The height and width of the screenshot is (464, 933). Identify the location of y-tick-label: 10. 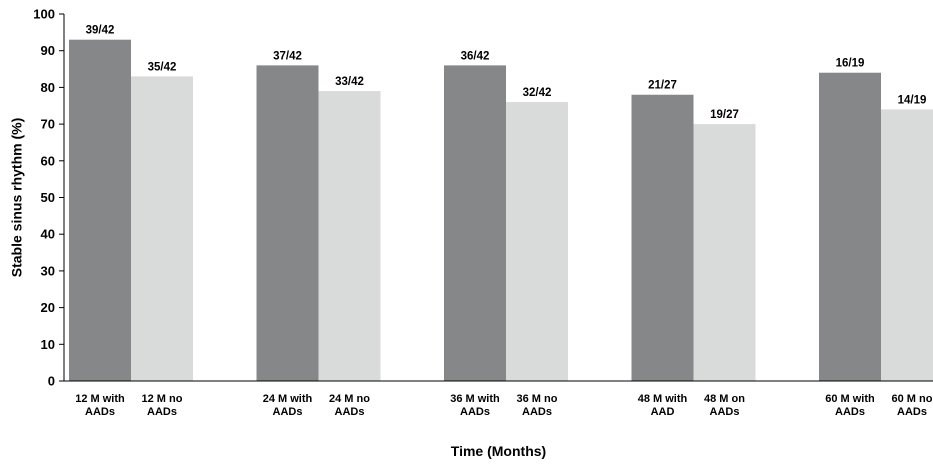
(48, 344).